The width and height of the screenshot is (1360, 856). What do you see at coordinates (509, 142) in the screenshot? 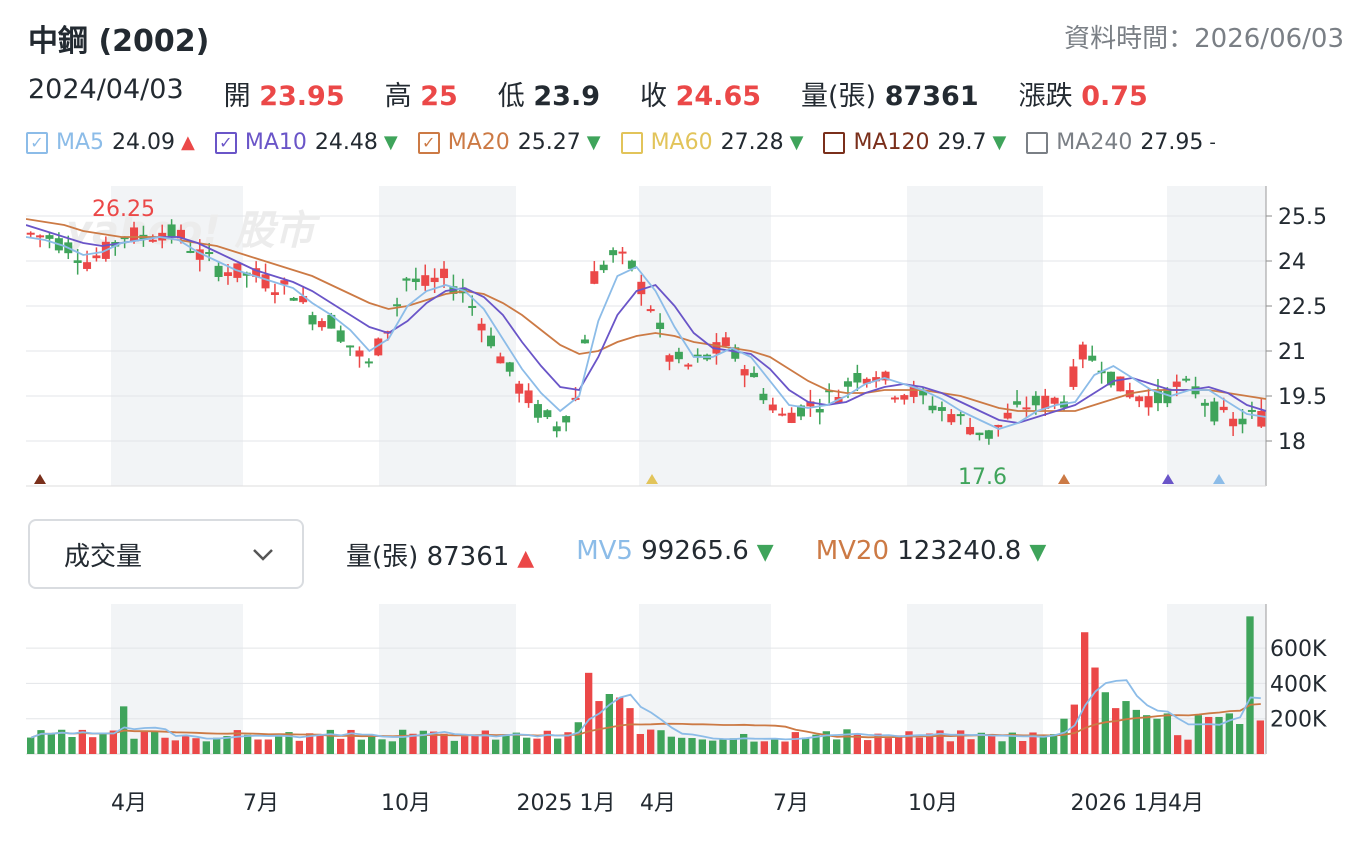
I see `ma-toggle-ma20: ✓ MA20 25.27 ▼` at bounding box center [509, 142].